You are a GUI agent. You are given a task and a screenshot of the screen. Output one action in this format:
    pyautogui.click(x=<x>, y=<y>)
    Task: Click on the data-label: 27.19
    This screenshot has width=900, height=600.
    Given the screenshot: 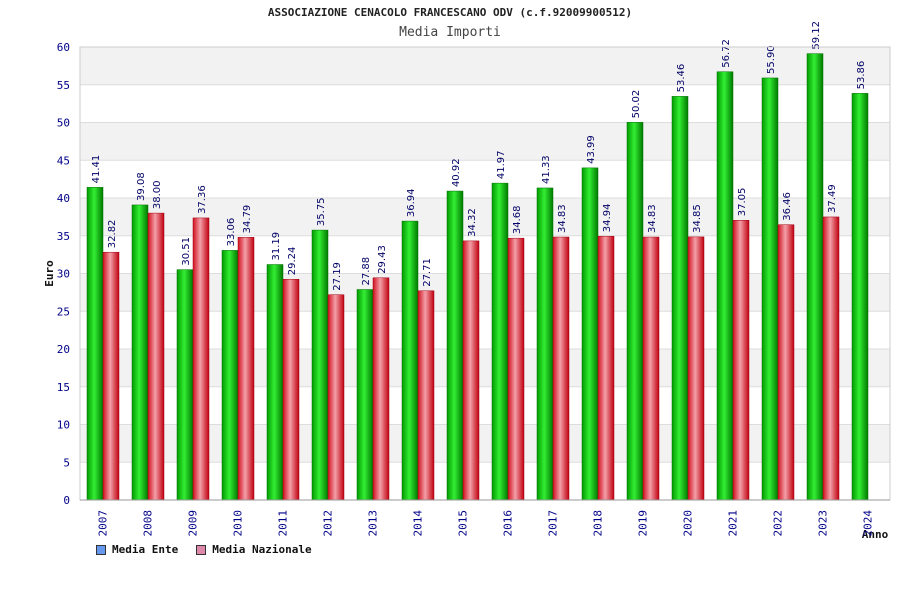 What is the action you would take?
    pyautogui.click(x=337, y=276)
    